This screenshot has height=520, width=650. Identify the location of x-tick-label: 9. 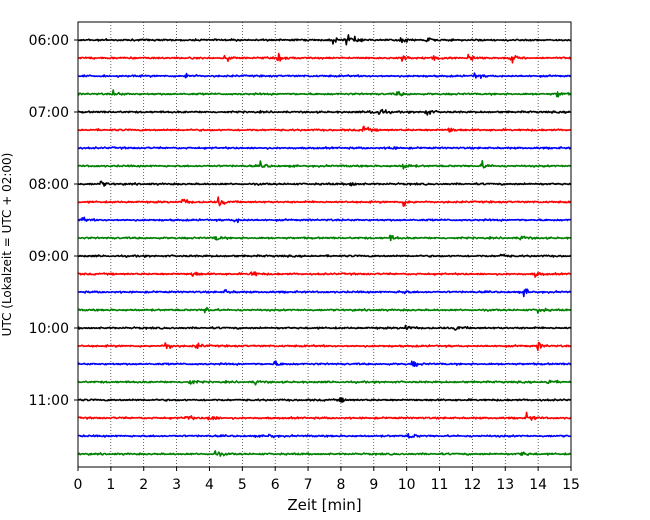
(373, 485).